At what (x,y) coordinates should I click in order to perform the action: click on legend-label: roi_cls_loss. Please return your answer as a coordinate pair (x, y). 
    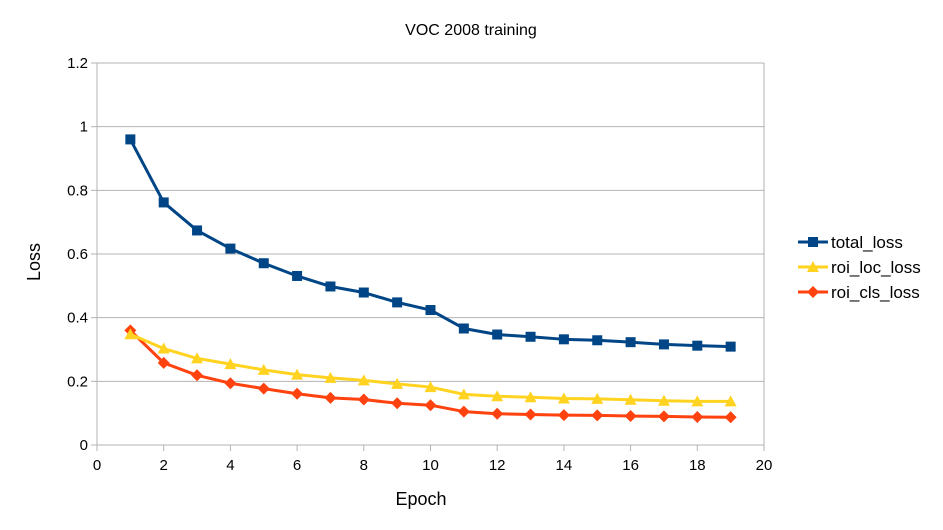
    Looking at the image, I should click on (875, 292).